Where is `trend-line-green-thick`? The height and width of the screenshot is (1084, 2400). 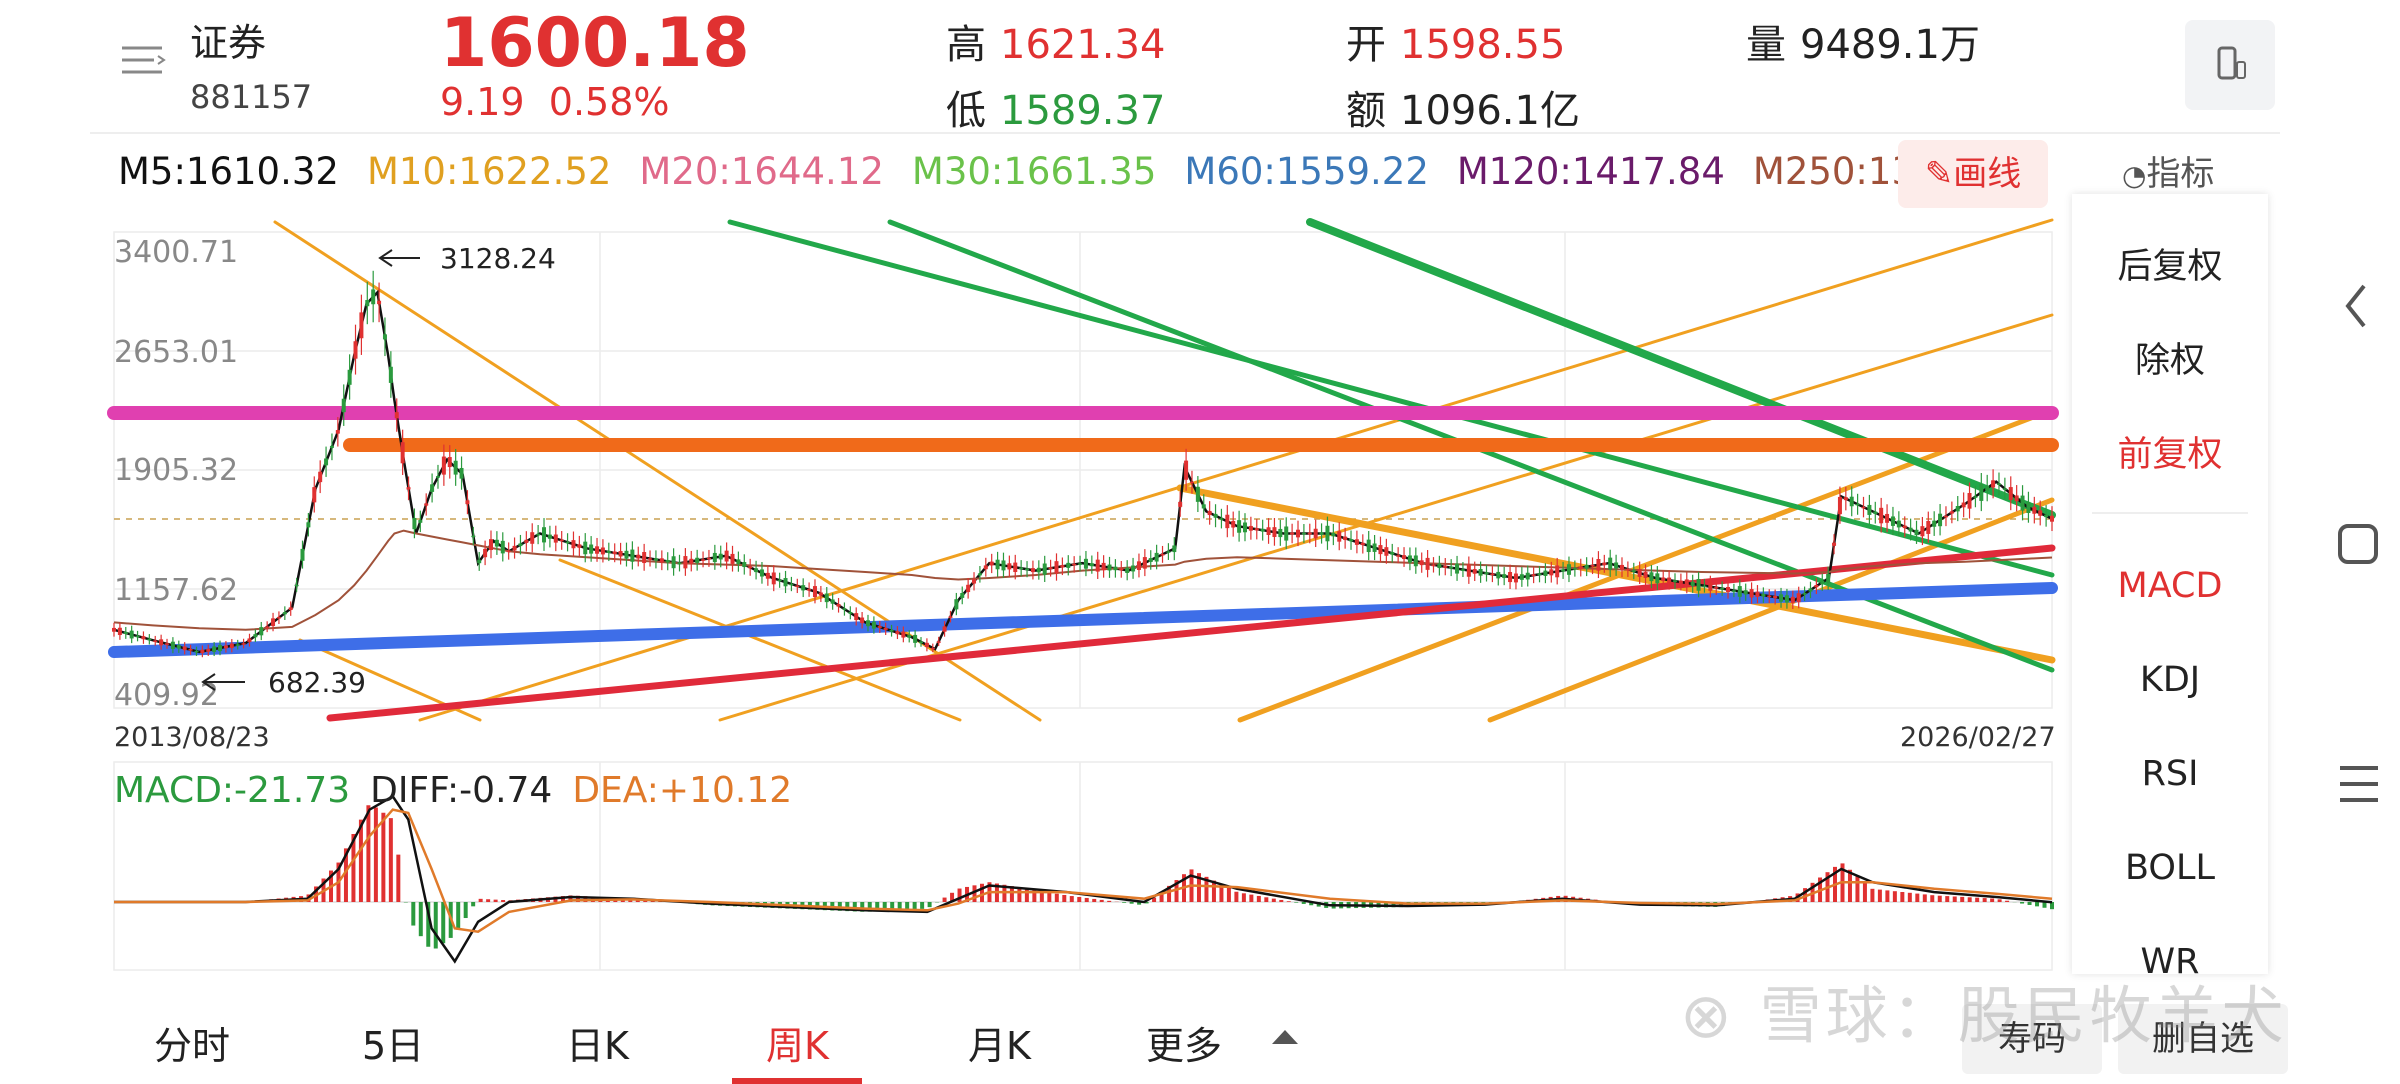
trend-line-green-thick is located at coordinates (1681, 368).